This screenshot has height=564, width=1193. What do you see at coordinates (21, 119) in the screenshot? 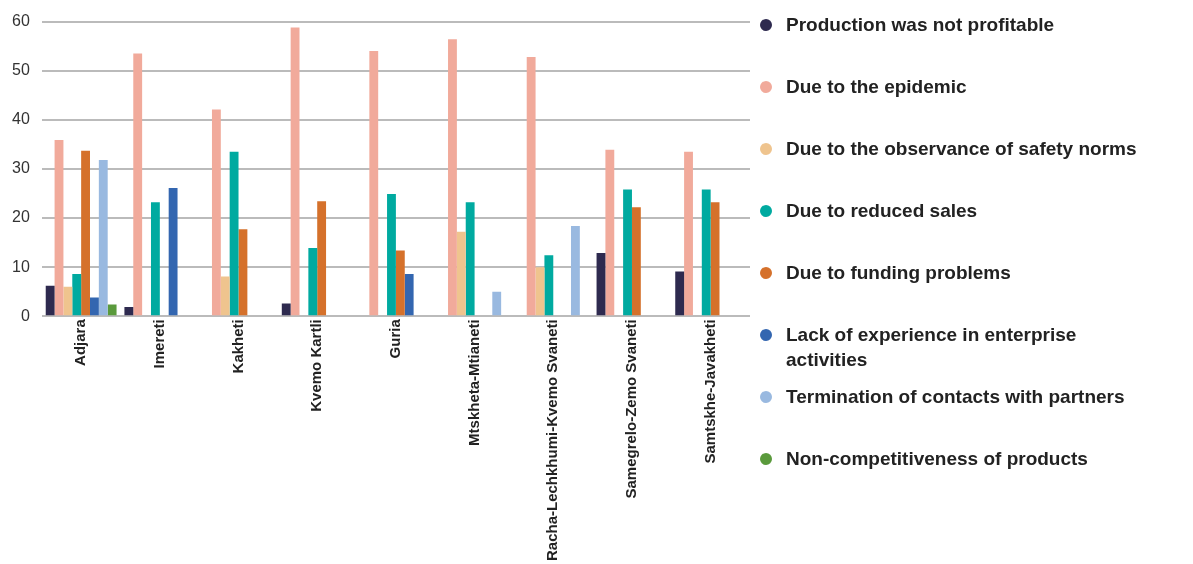
I see `y-tick-label: 40` at bounding box center [21, 119].